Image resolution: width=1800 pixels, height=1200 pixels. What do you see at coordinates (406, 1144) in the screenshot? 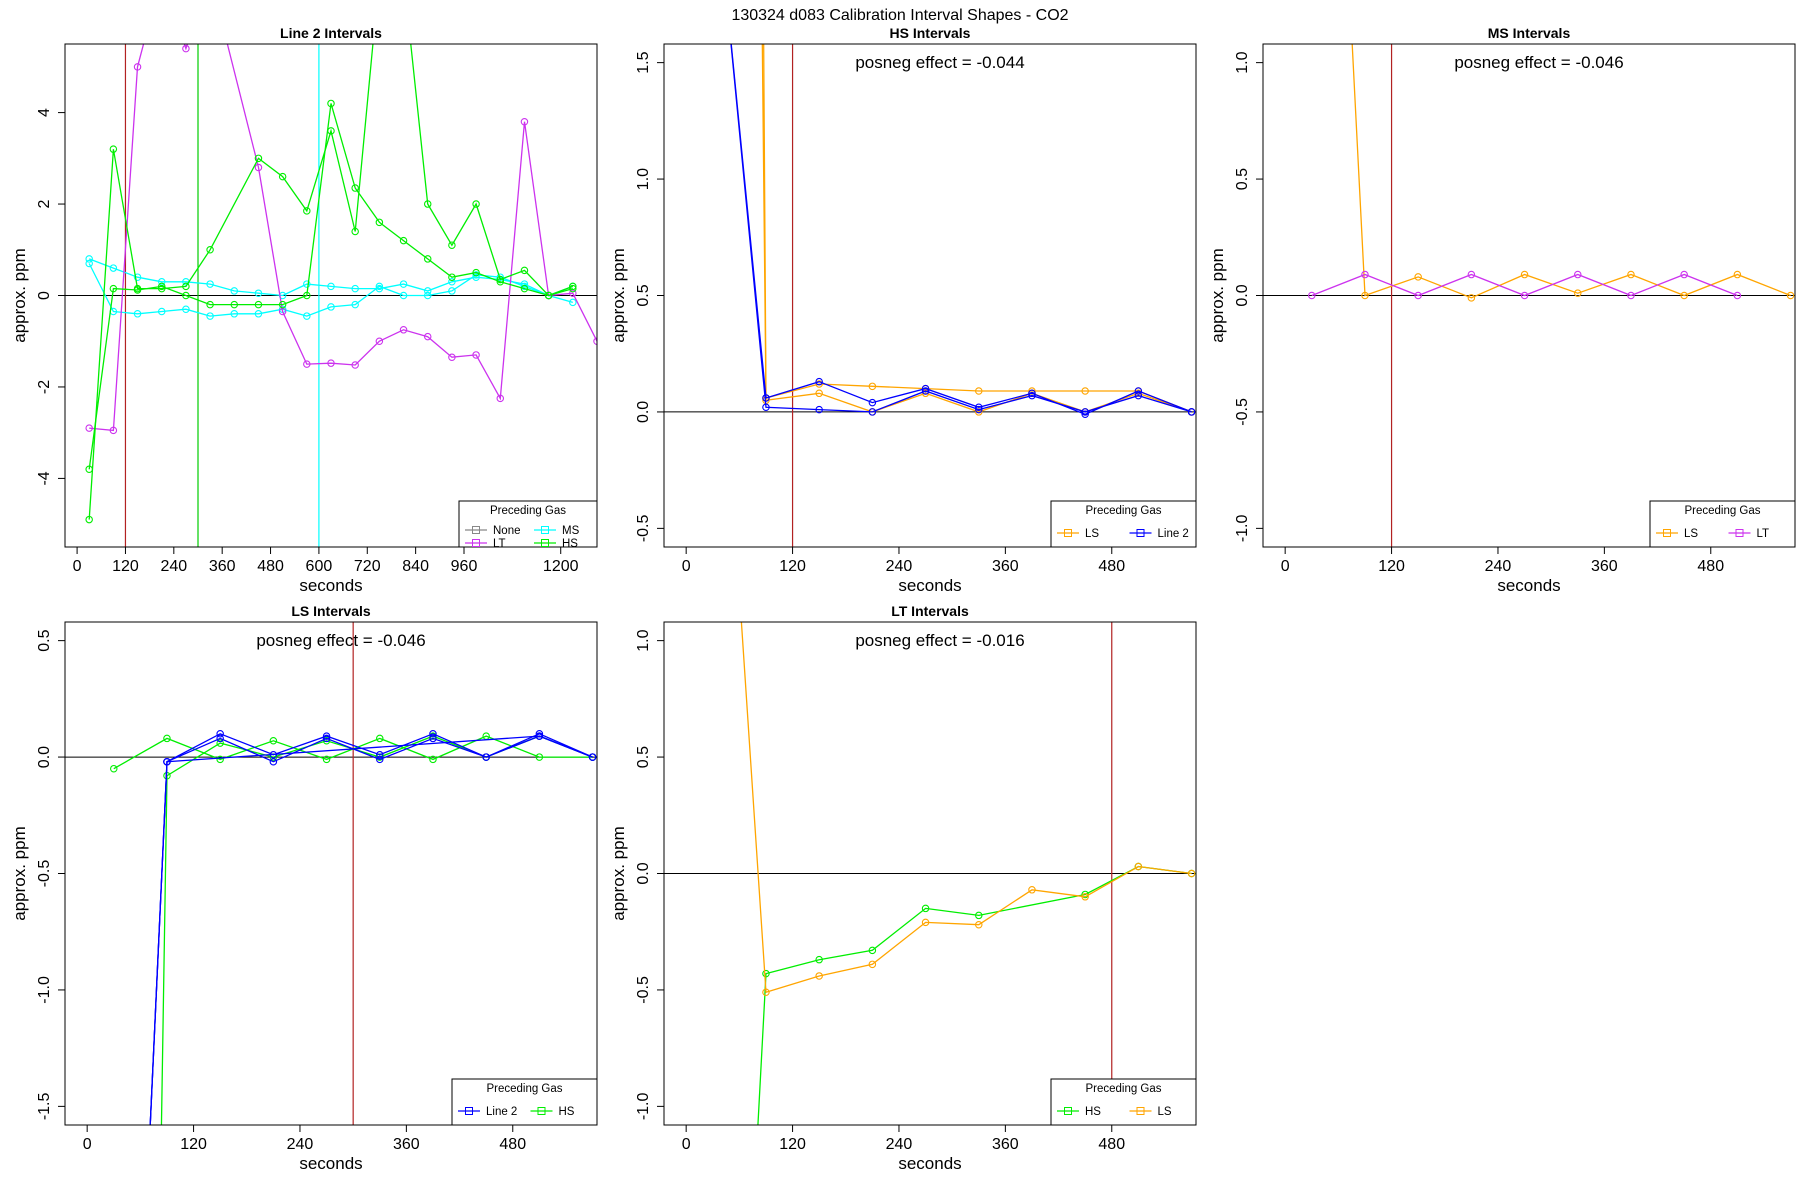
I see `x-tick-label: 360` at bounding box center [406, 1144].